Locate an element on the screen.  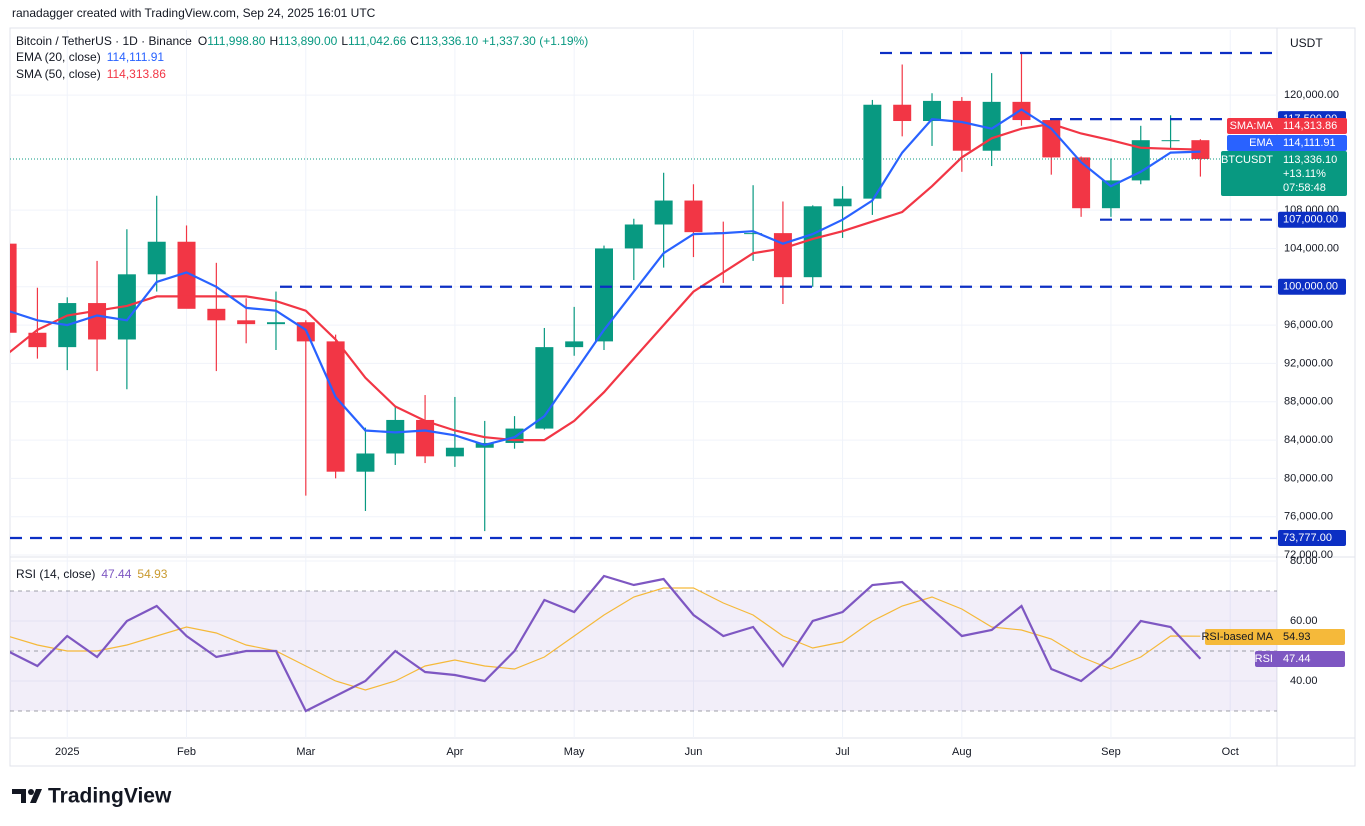
currency: USDT is located at coordinates (1306, 43).